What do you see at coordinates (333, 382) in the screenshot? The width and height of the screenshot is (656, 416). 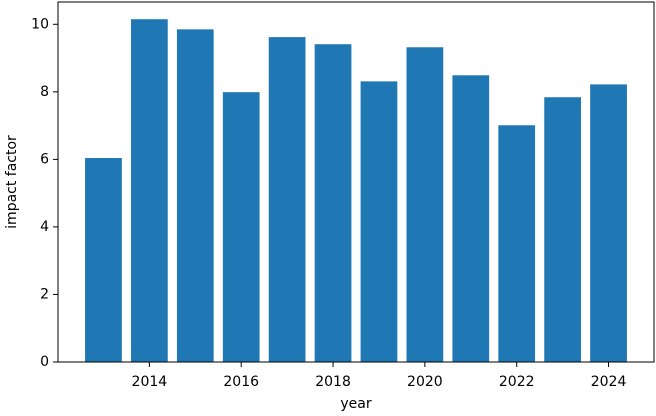 I see `x-tick-label: 2018` at bounding box center [333, 382].